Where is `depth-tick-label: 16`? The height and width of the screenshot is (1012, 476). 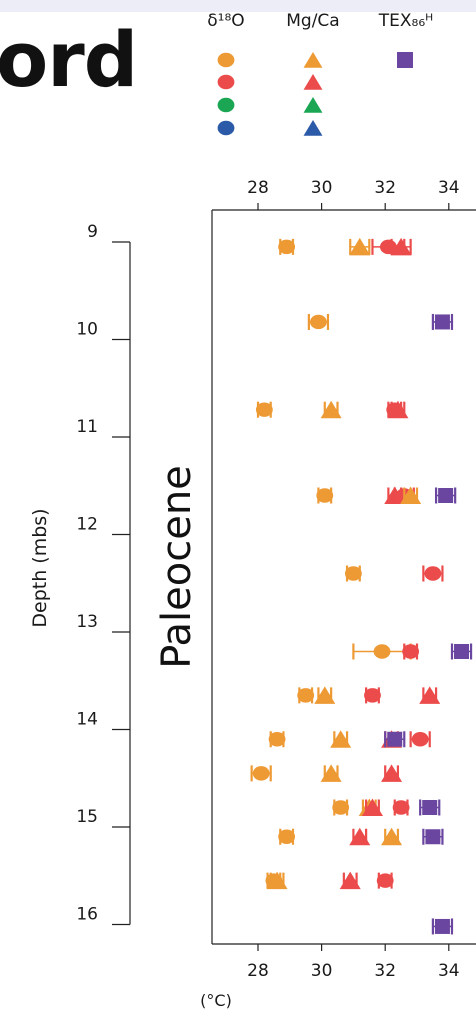
depth-tick-label: 16 is located at coordinates (87, 915).